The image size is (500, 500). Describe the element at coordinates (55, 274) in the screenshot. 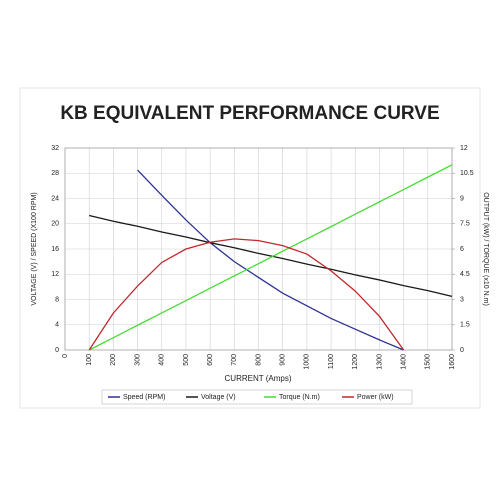

I see `y-tick-label: 12` at that location.